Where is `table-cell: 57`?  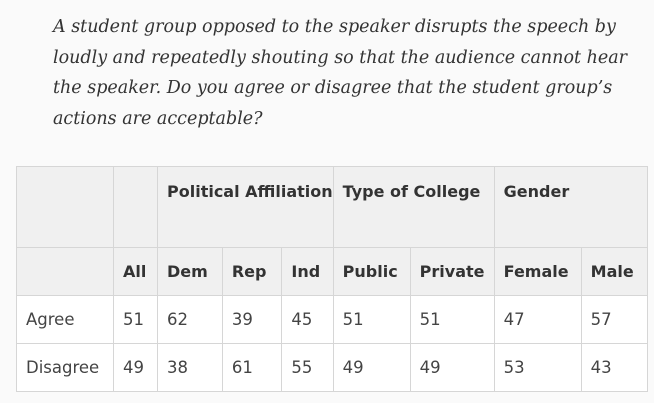
table-cell: 57 is located at coordinates (614, 319).